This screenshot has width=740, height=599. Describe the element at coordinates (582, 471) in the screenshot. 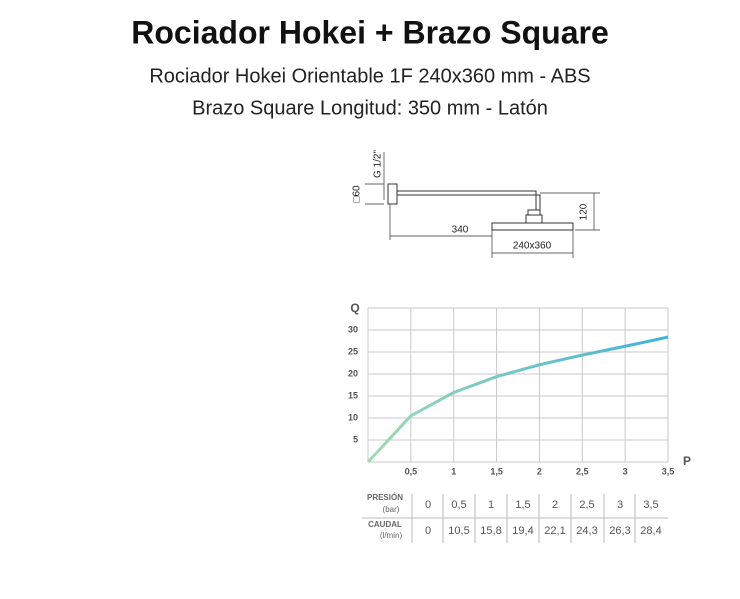

I see `x-tick-label: 2,5` at that location.